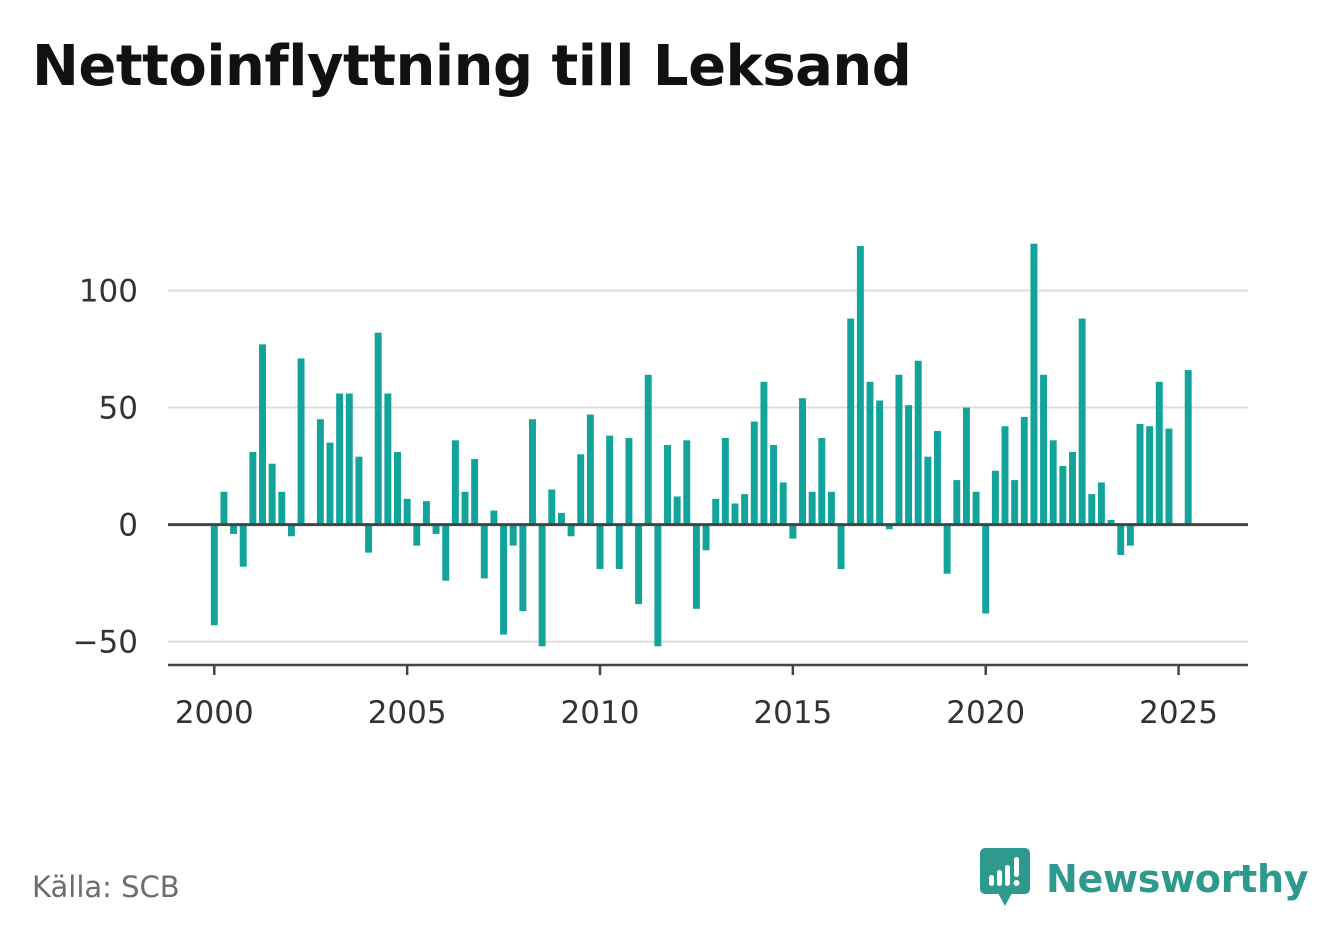 The height and width of the screenshot is (939, 1322). What do you see at coordinates (1082, 421) in the screenshot?
I see `bar-2022-Q3` at bounding box center [1082, 421].